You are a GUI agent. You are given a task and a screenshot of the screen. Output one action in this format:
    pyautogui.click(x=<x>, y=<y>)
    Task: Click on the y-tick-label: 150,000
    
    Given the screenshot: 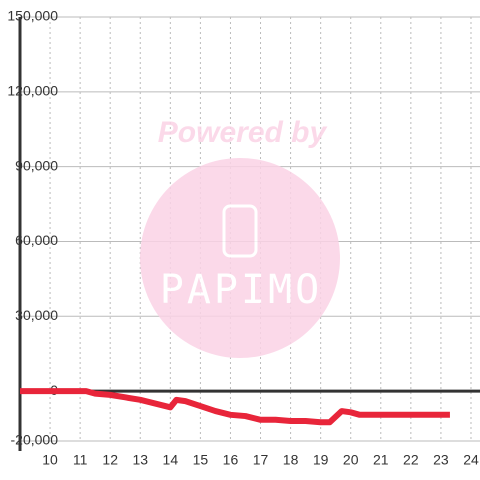 What is the action you would take?
    pyautogui.click(x=32, y=16)
    